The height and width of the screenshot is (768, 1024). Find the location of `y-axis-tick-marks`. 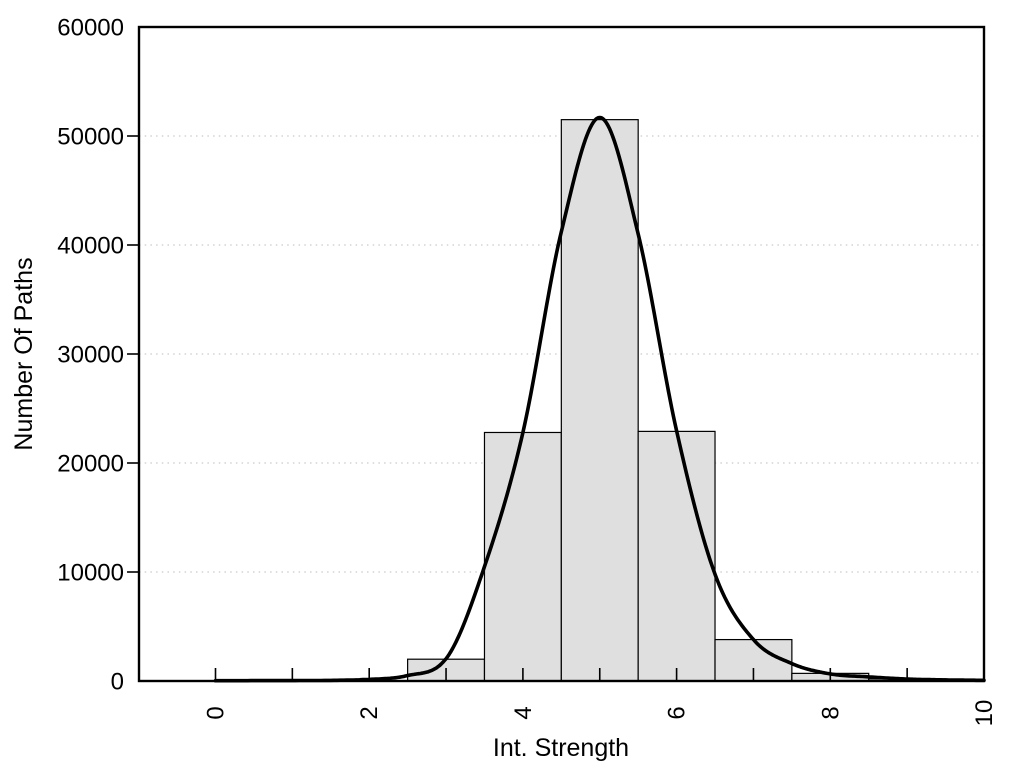

y-axis-tick-marks is located at coordinates (133, 354).